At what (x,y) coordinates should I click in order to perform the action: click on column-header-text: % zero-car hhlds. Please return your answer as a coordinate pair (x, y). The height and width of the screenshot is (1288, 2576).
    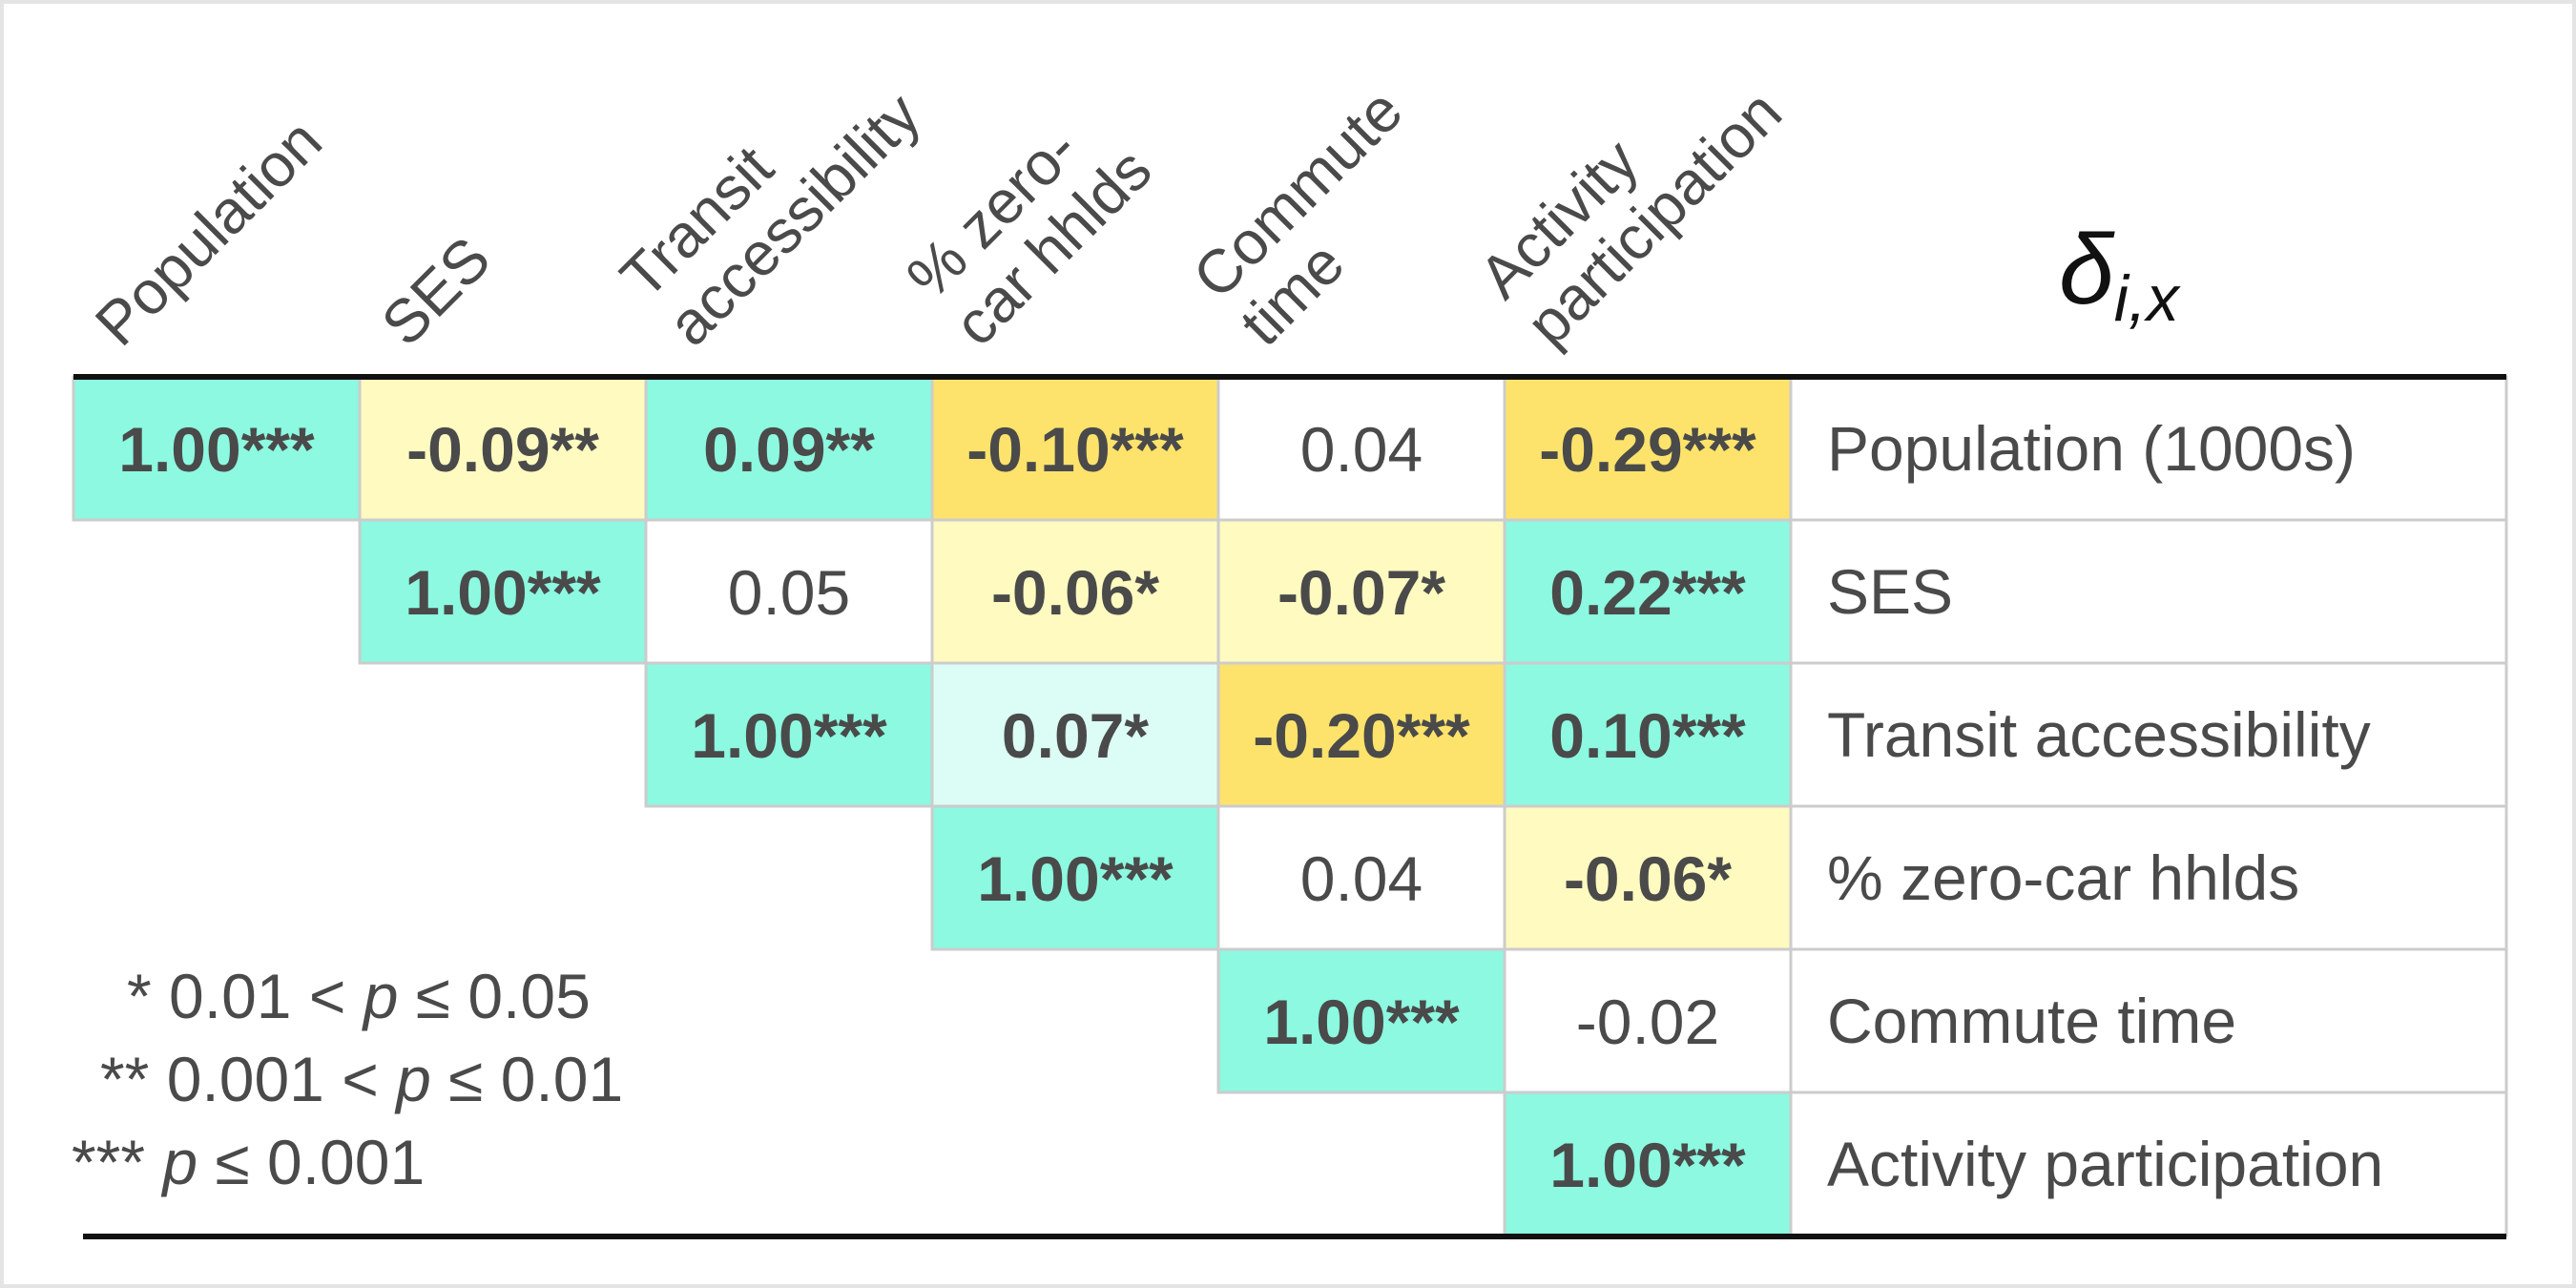
    Looking at the image, I should click on (1028, 223).